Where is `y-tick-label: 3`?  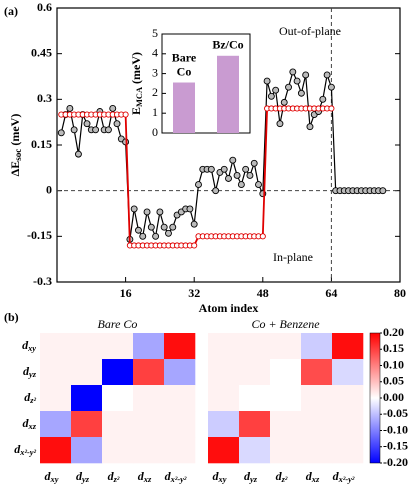 y-tick-label: 3 is located at coordinates (155, 72).